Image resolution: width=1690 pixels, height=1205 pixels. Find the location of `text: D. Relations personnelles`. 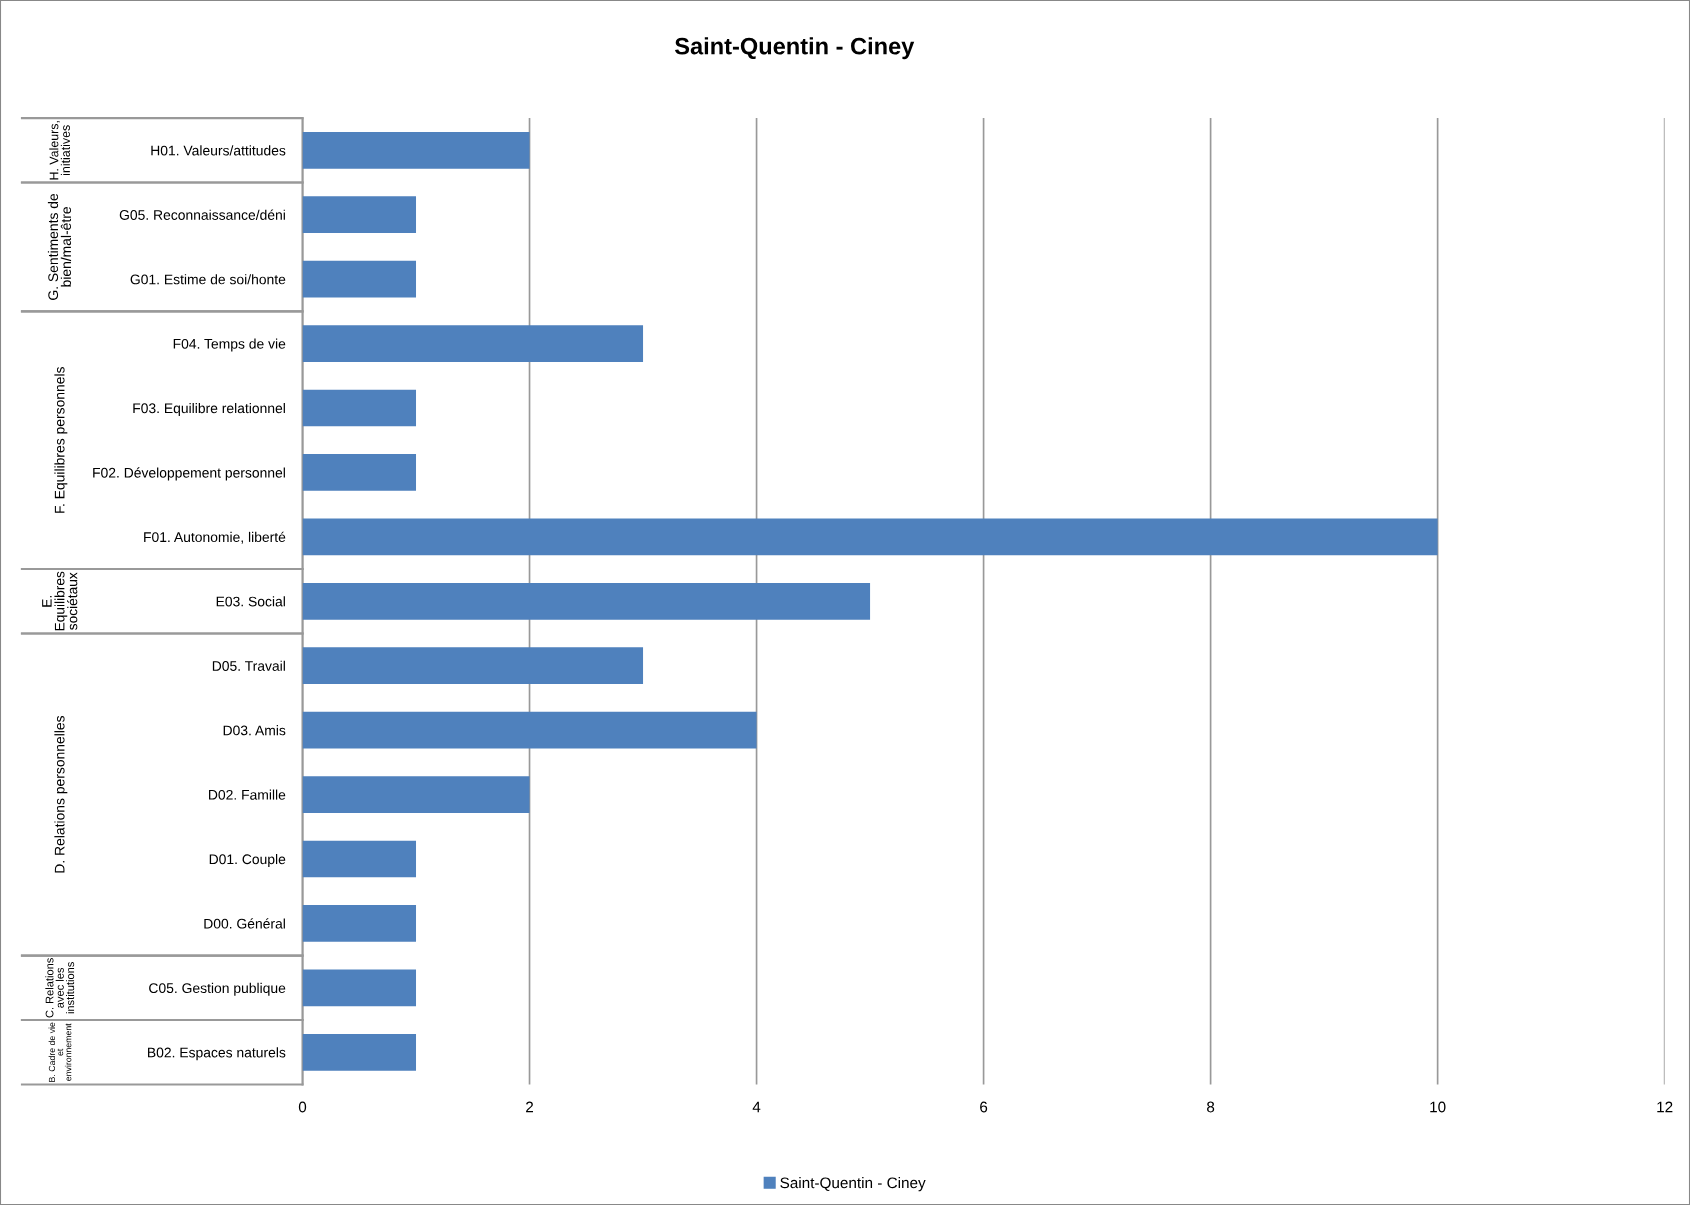

text: D. Relations personnelles is located at coordinates (61, 794).